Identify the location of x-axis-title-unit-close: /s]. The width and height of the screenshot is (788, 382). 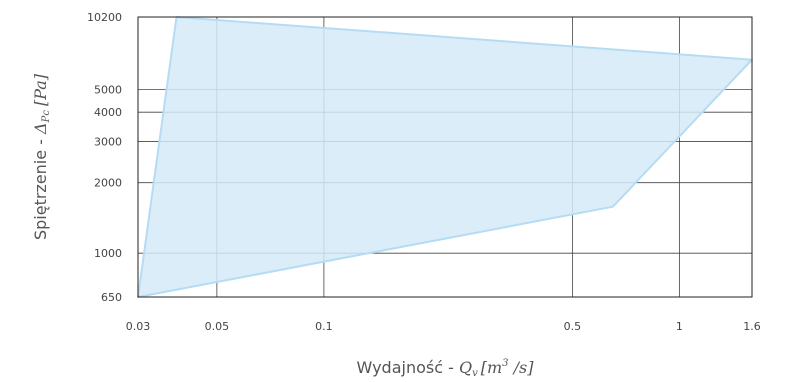
(522, 367).